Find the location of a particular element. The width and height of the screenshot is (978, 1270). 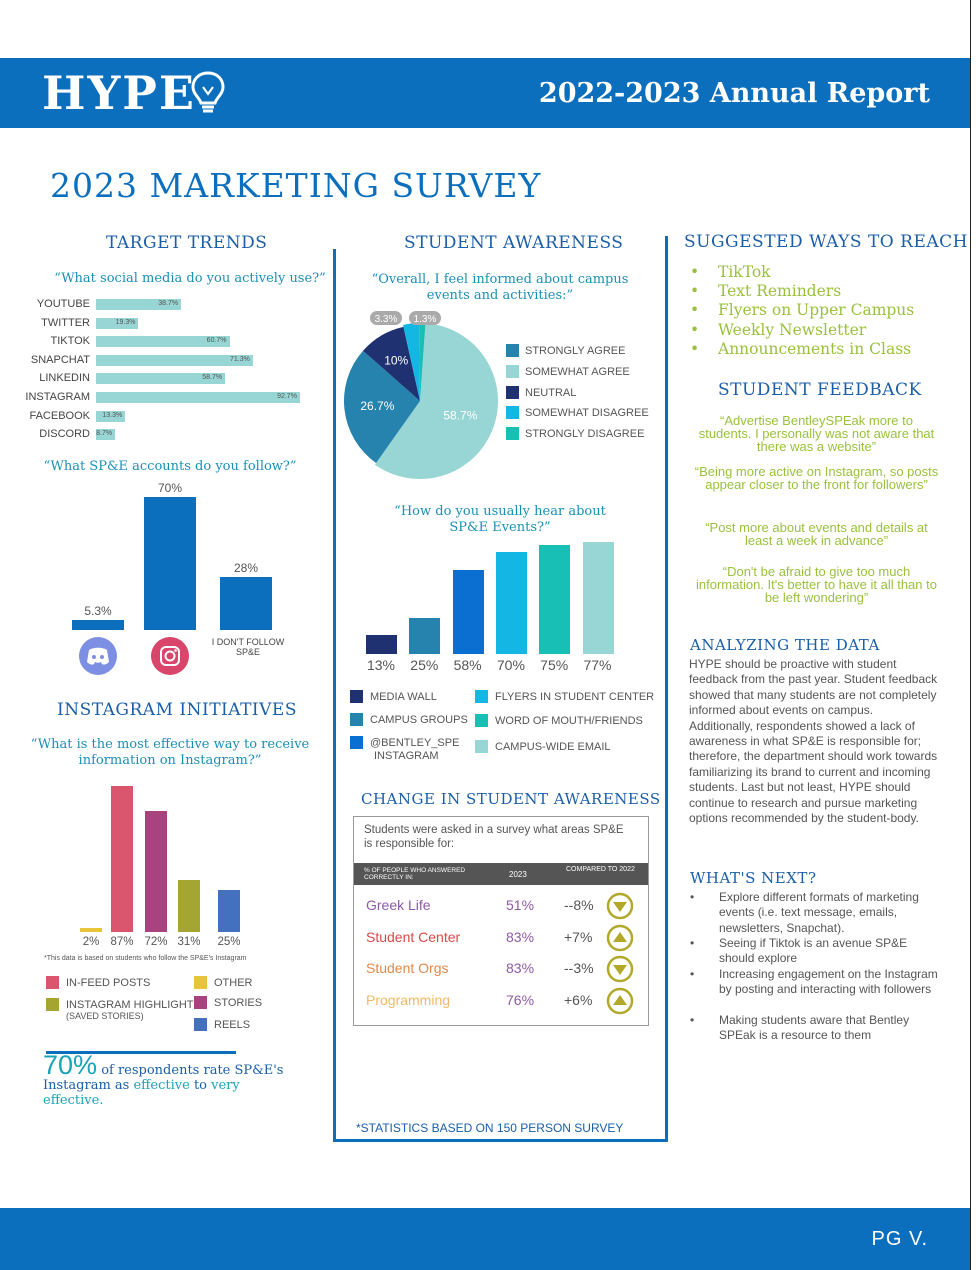

change-value: 51% is located at coordinates (520, 905).